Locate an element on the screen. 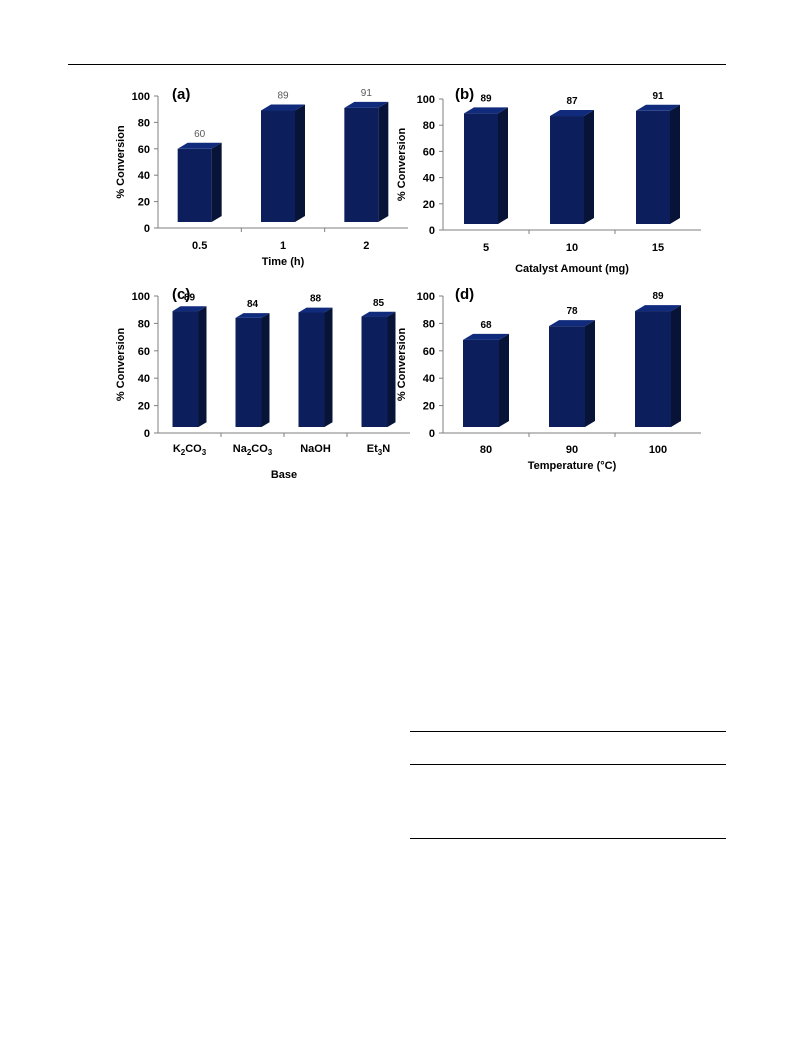  x-axis-title: Temperature (°C) is located at coordinates (572, 466).